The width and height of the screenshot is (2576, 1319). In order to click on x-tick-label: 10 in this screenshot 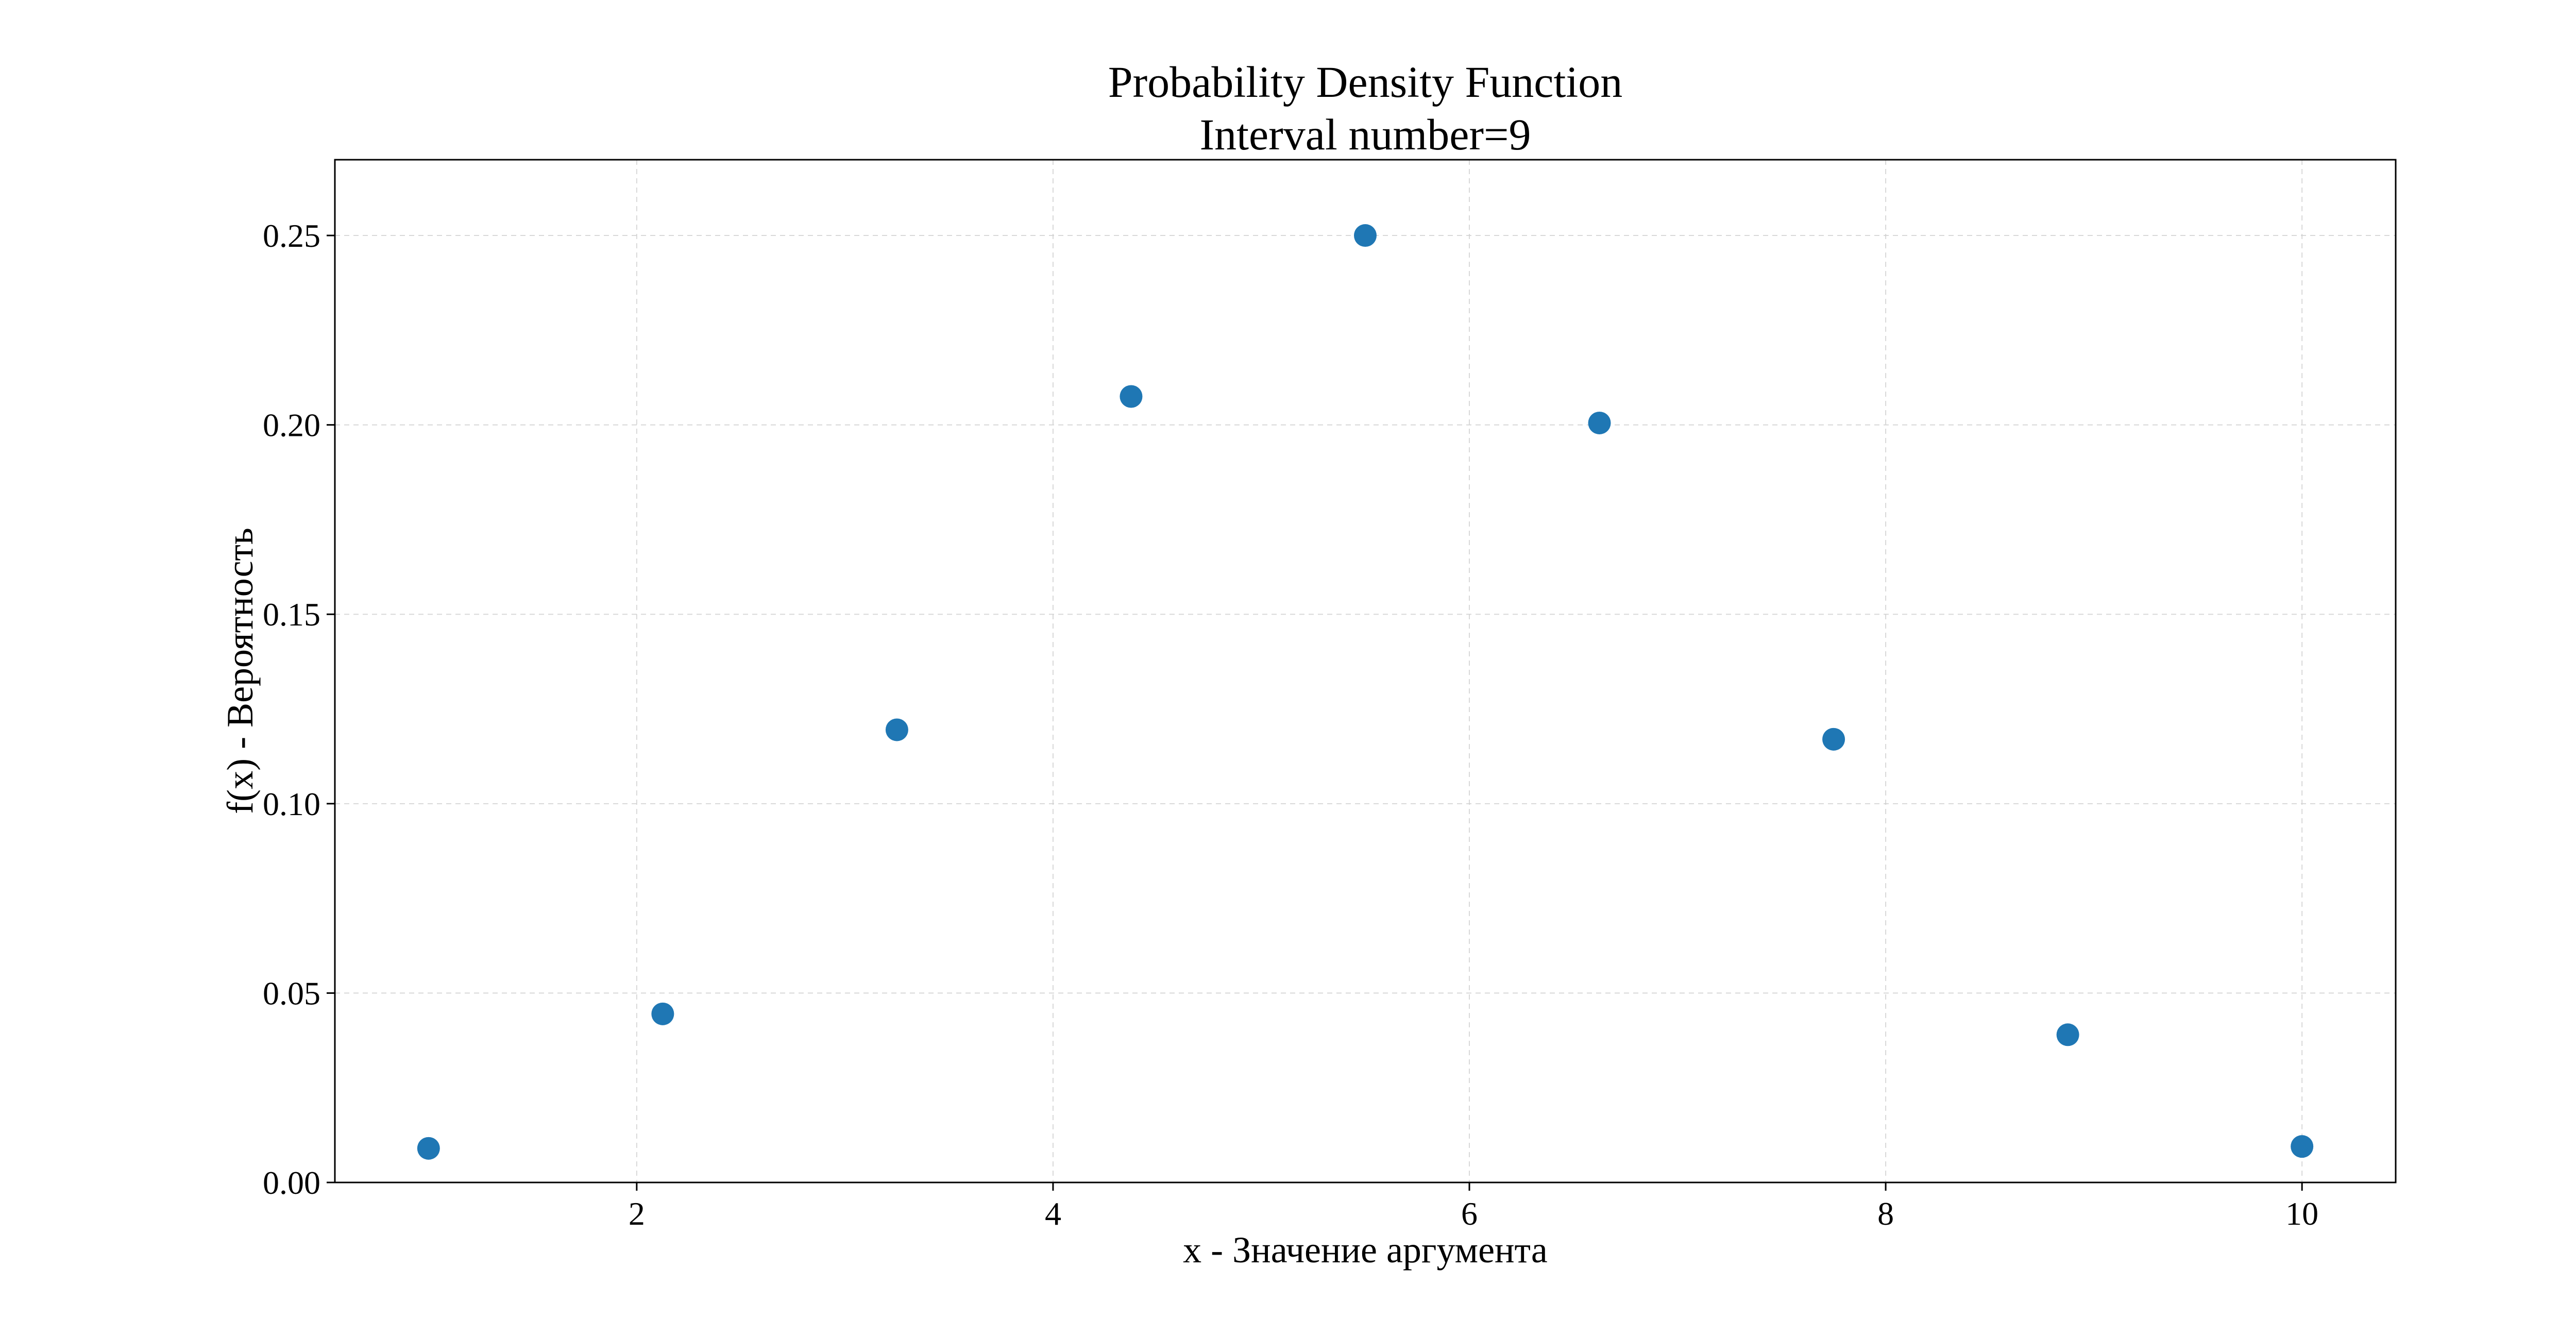, I will do `click(2301, 1214)`.